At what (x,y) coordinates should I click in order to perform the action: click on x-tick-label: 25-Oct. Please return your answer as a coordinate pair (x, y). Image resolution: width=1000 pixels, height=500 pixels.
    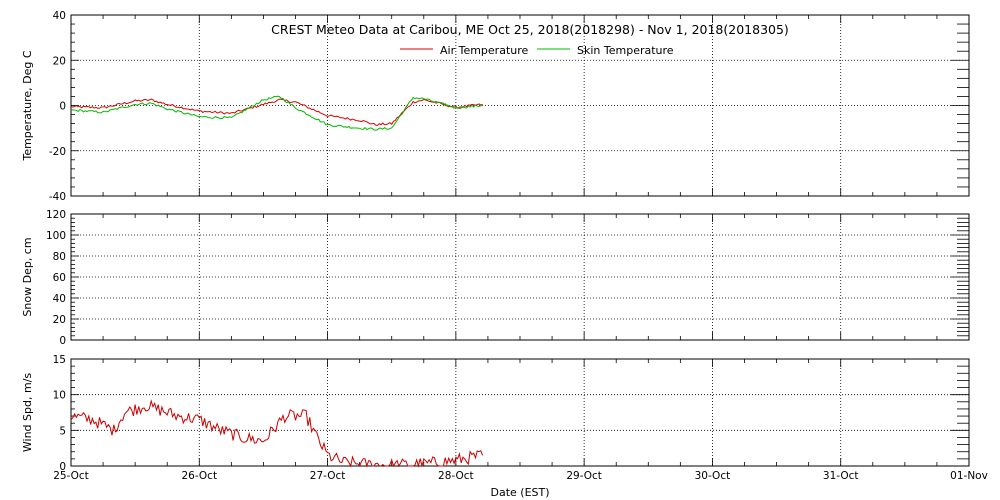
    Looking at the image, I should click on (71, 476).